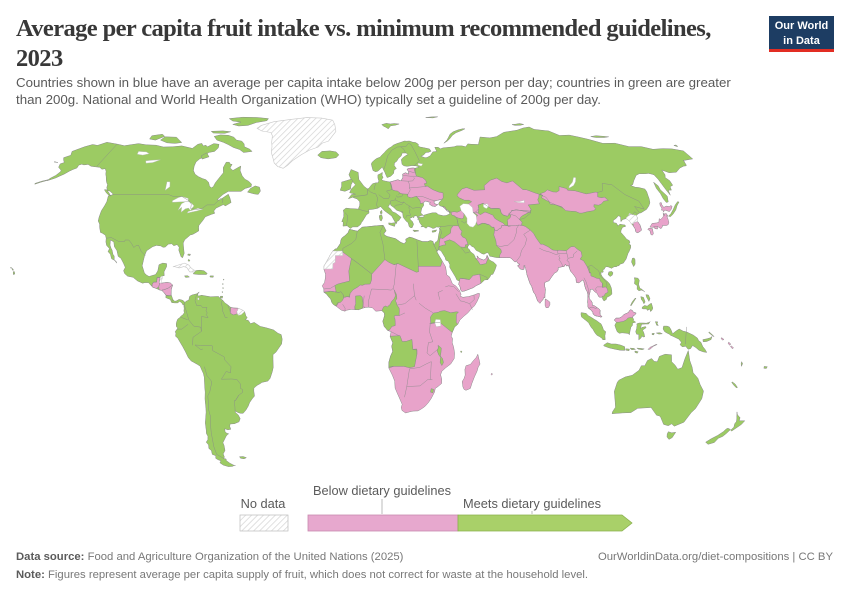 Image resolution: width=850 pixels, height=600 pixels. I want to click on svg-text: No data, so click(264, 503).